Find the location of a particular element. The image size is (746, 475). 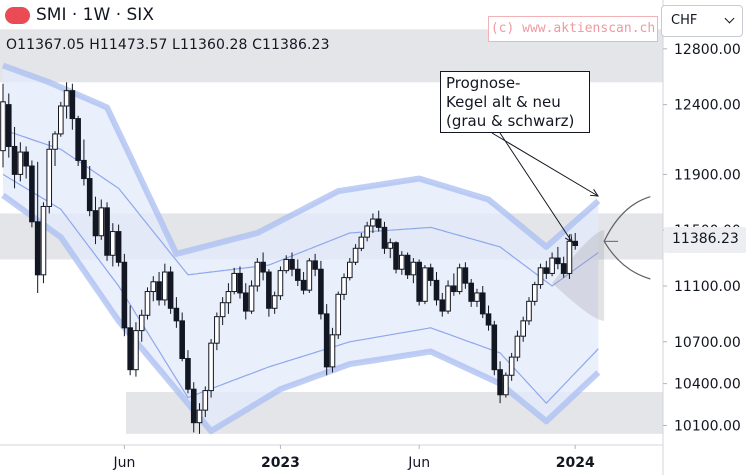

price-tick-label: 10700.00 is located at coordinates (707, 343).